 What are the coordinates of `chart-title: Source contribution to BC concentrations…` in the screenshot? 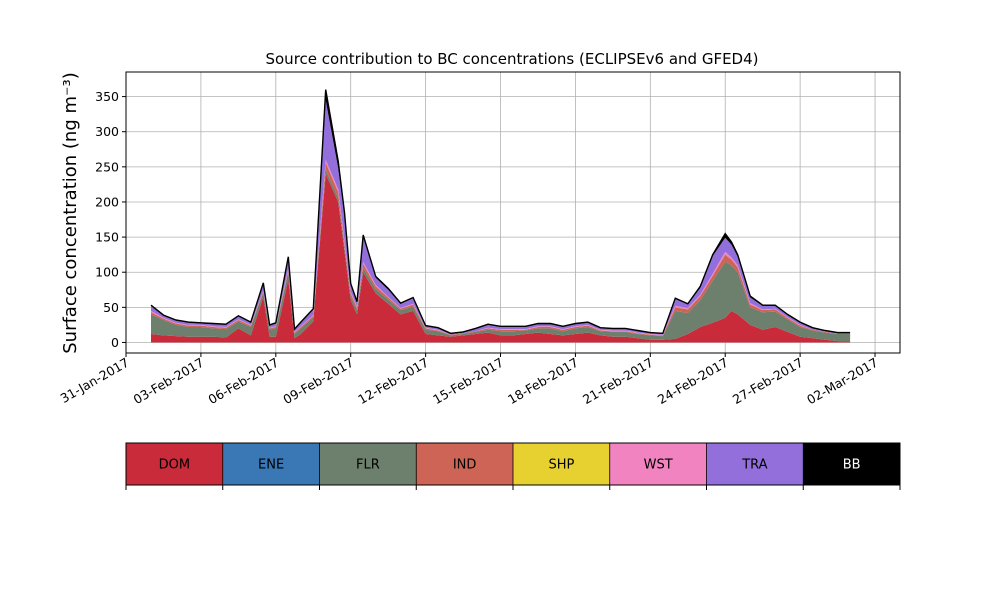 It's located at (511, 59).